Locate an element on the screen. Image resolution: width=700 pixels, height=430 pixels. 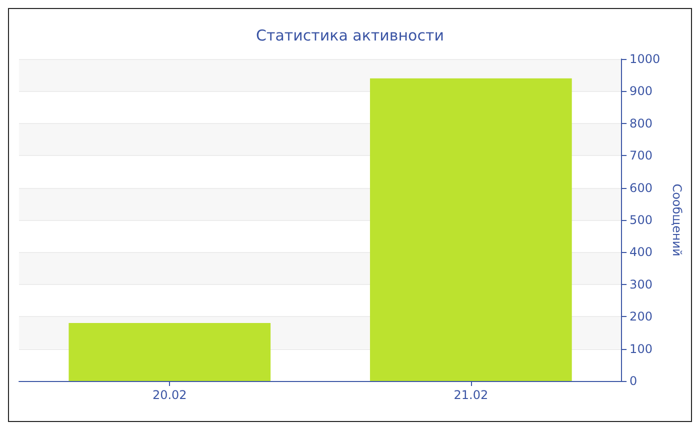
y-axis-title: Сообщений is located at coordinates (677, 220).